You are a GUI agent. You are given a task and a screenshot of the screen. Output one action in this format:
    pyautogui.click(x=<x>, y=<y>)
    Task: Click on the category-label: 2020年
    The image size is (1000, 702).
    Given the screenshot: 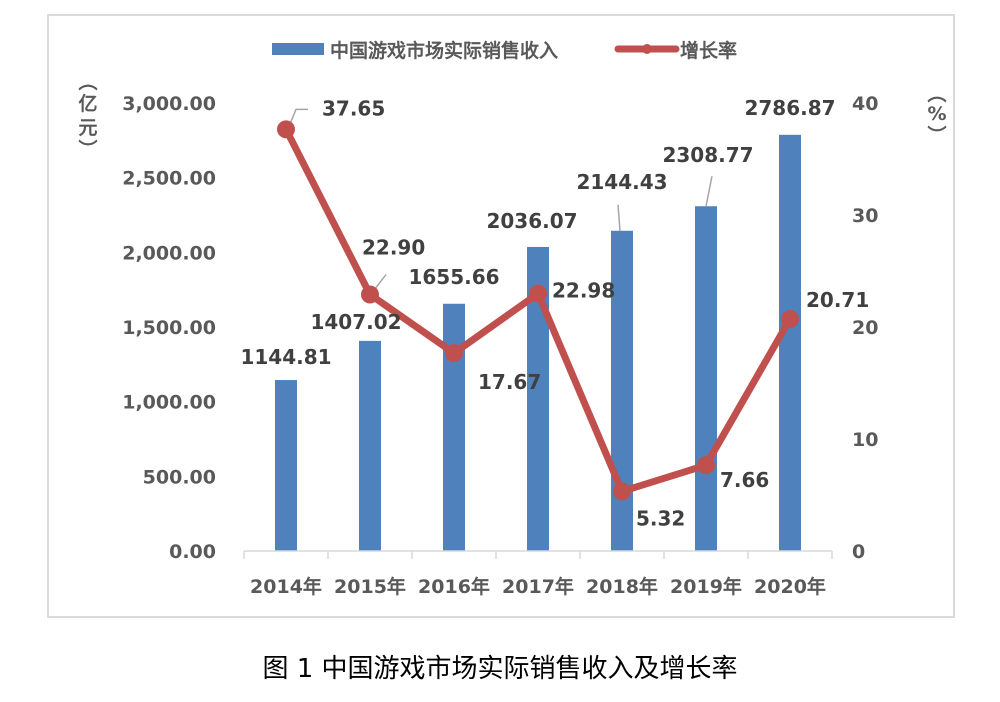 What is the action you would take?
    pyautogui.click(x=790, y=586)
    